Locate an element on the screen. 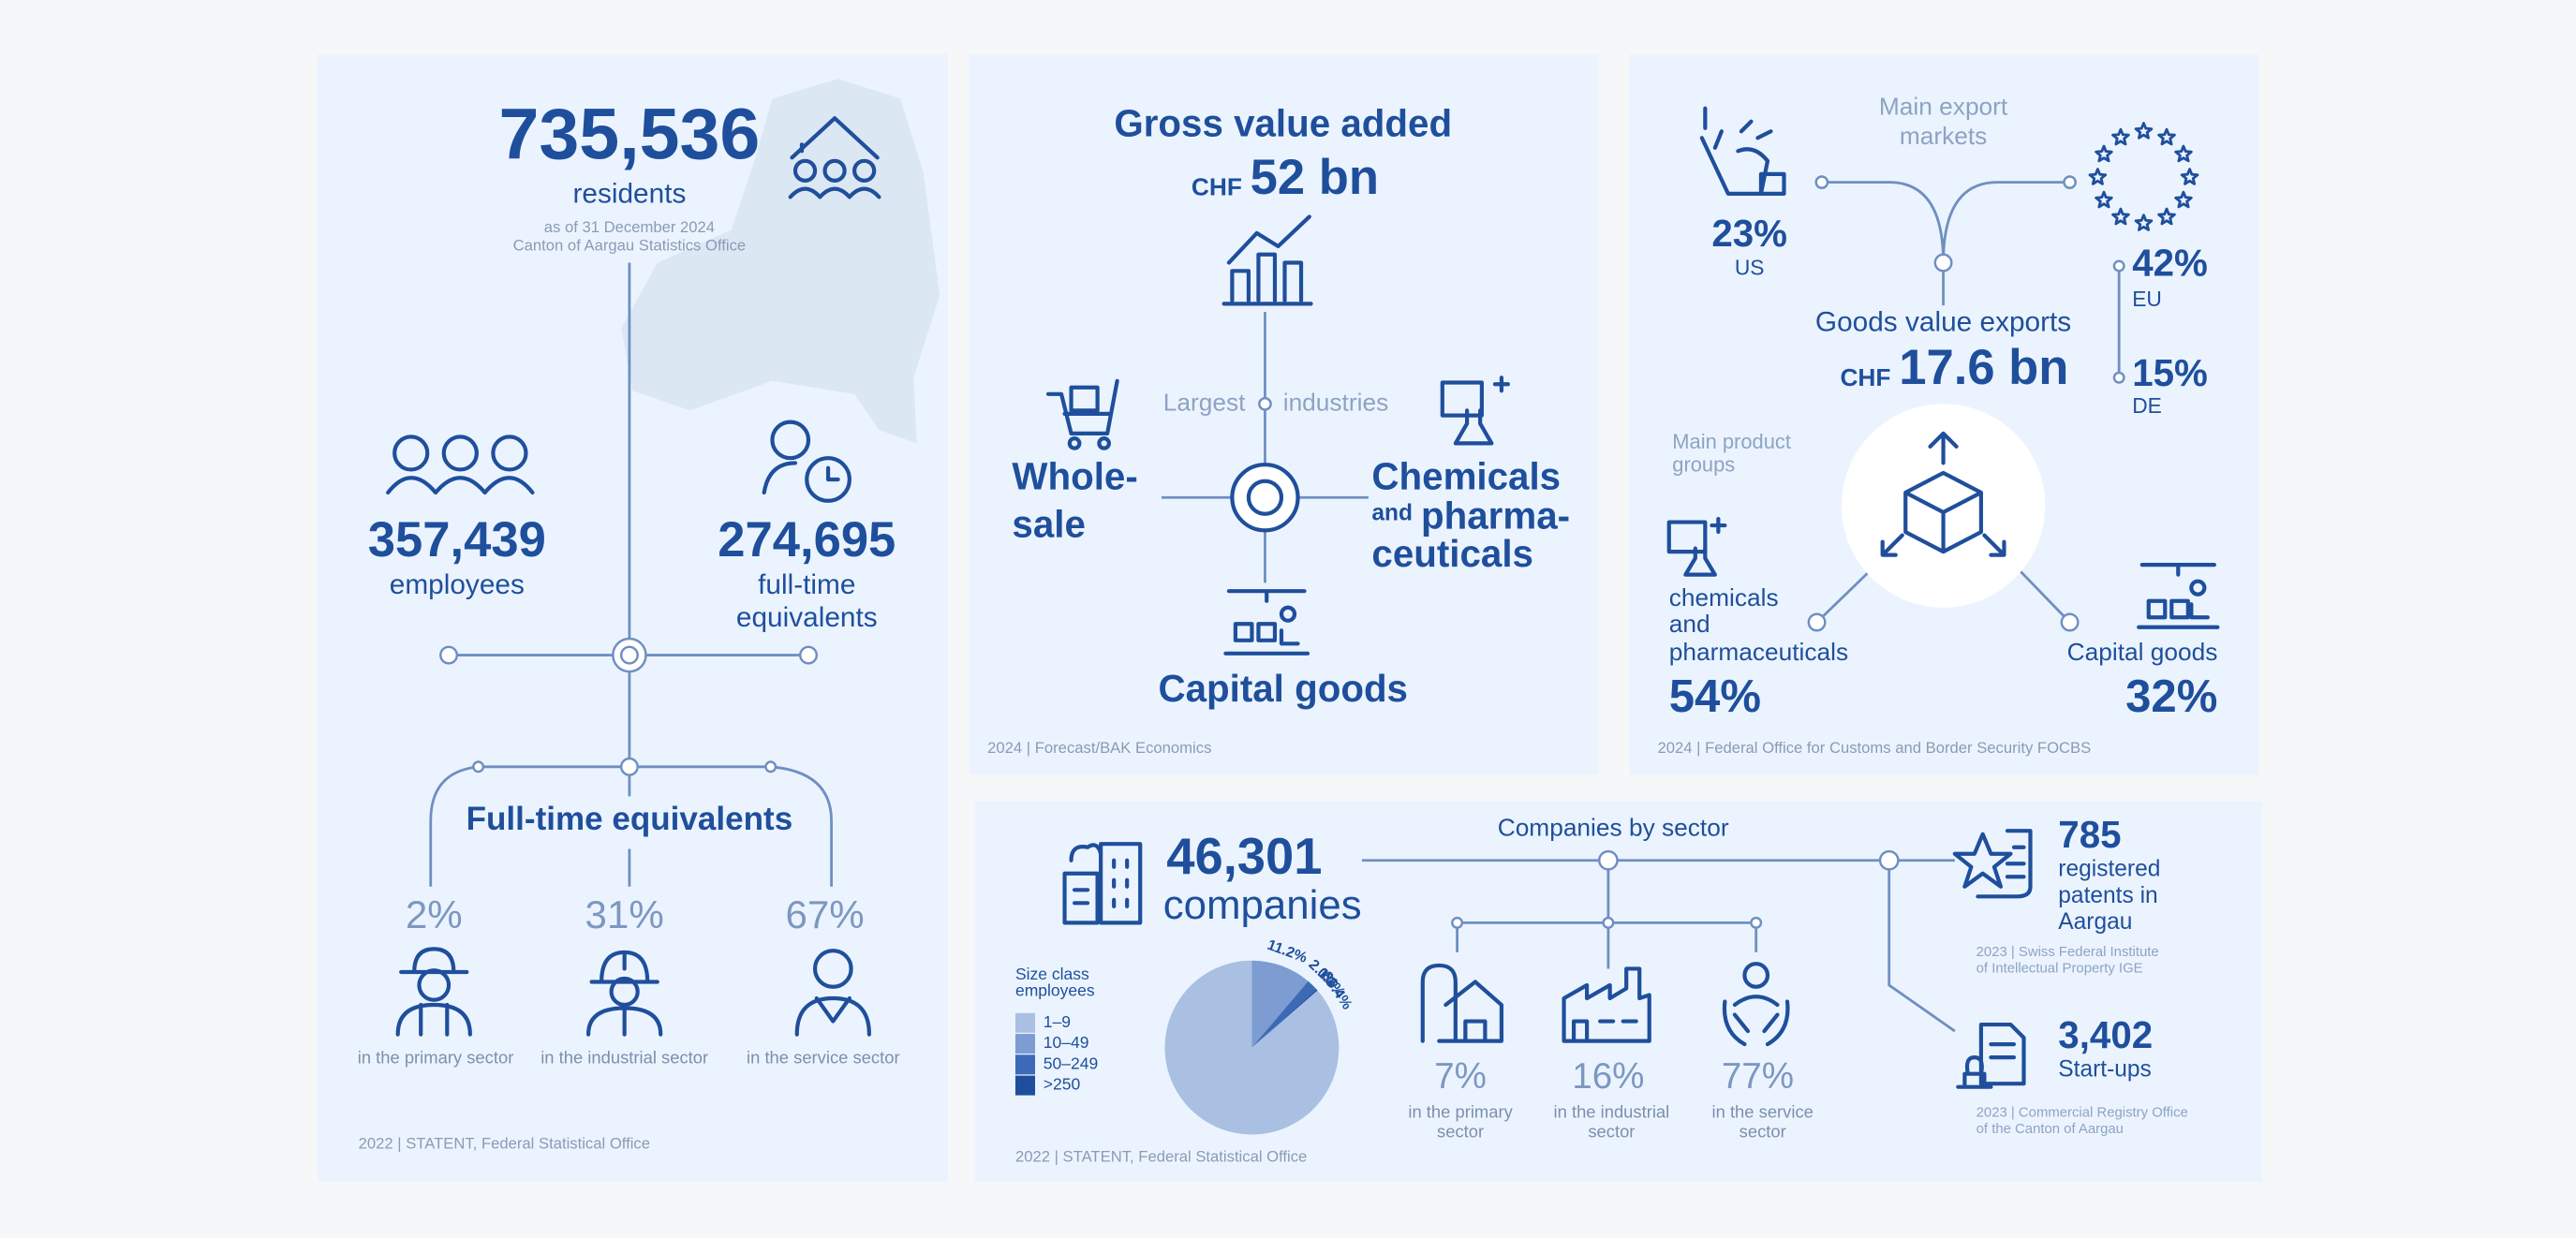 This screenshot has width=2576, height=1238. label: 52 bn is located at coordinates (1315, 178).